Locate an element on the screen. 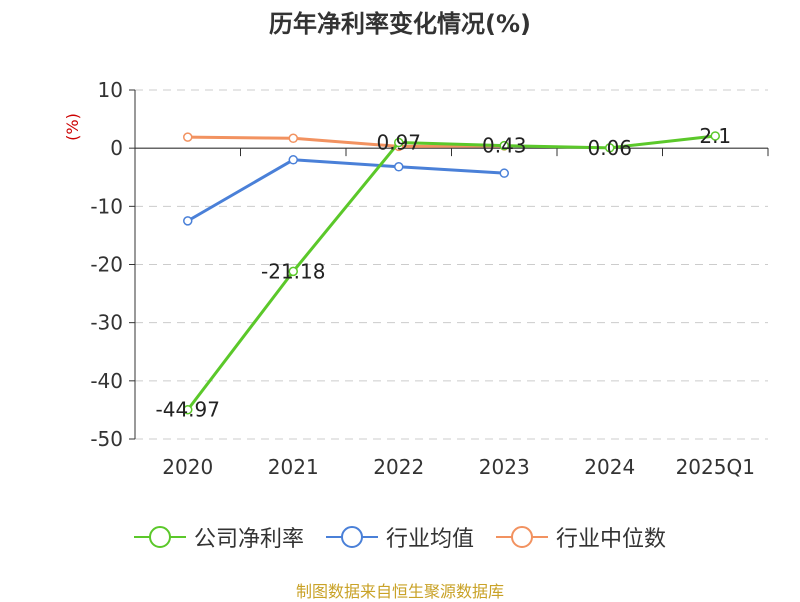 The image size is (800, 602). x-tick-label: 2022 is located at coordinates (398, 467).